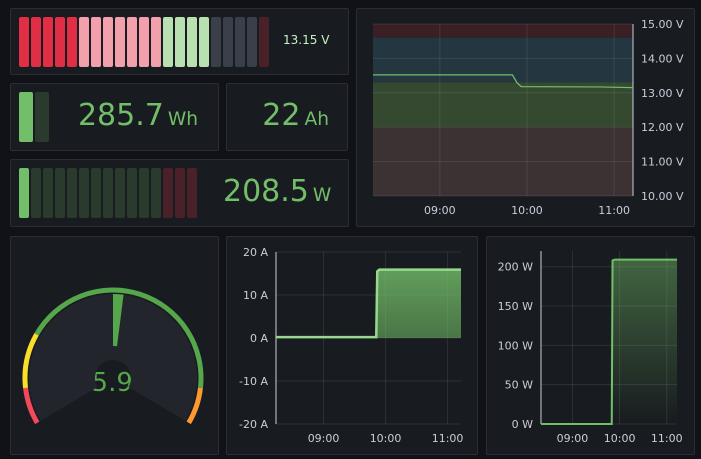 Image resolution: width=701 pixels, height=459 pixels. I want to click on y-tick-label: 150 W, so click(515, 306).